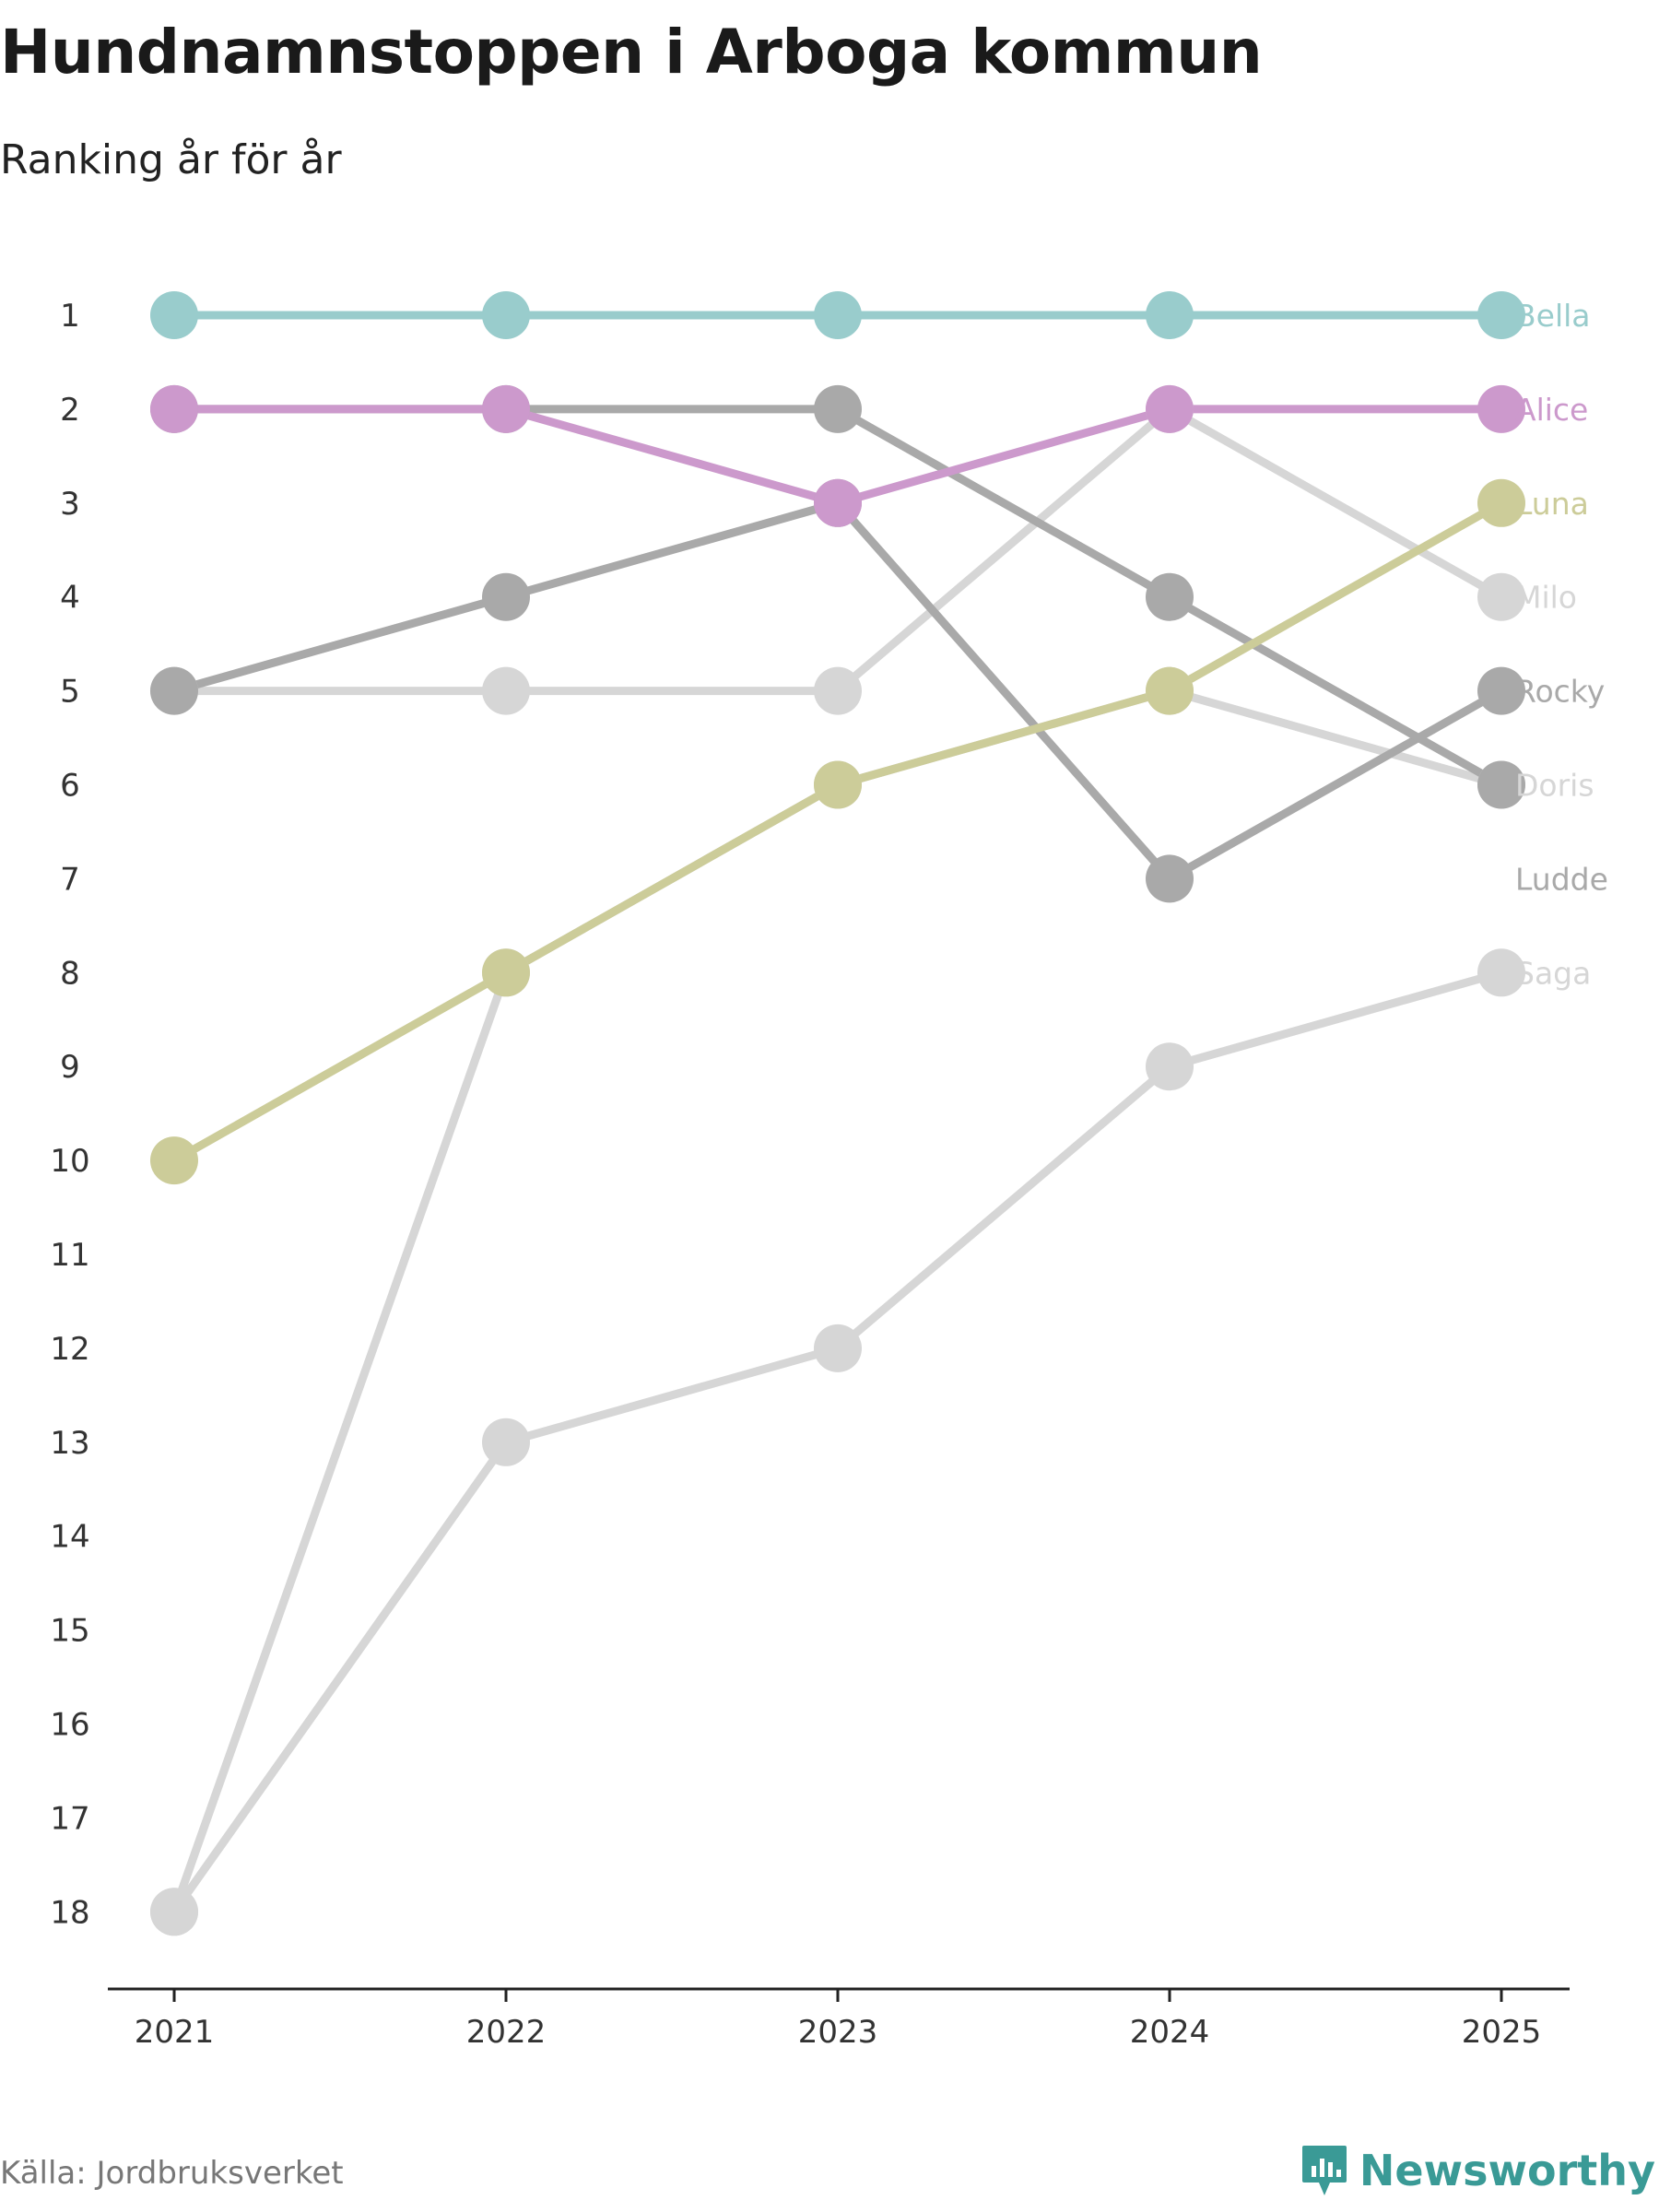 This screenshot has height=2212, width=1659. What do you see at coordinates (838, 2032) in the screenshot?
I see `x-tick-label: 2023` at bounding box center [838, 2032].